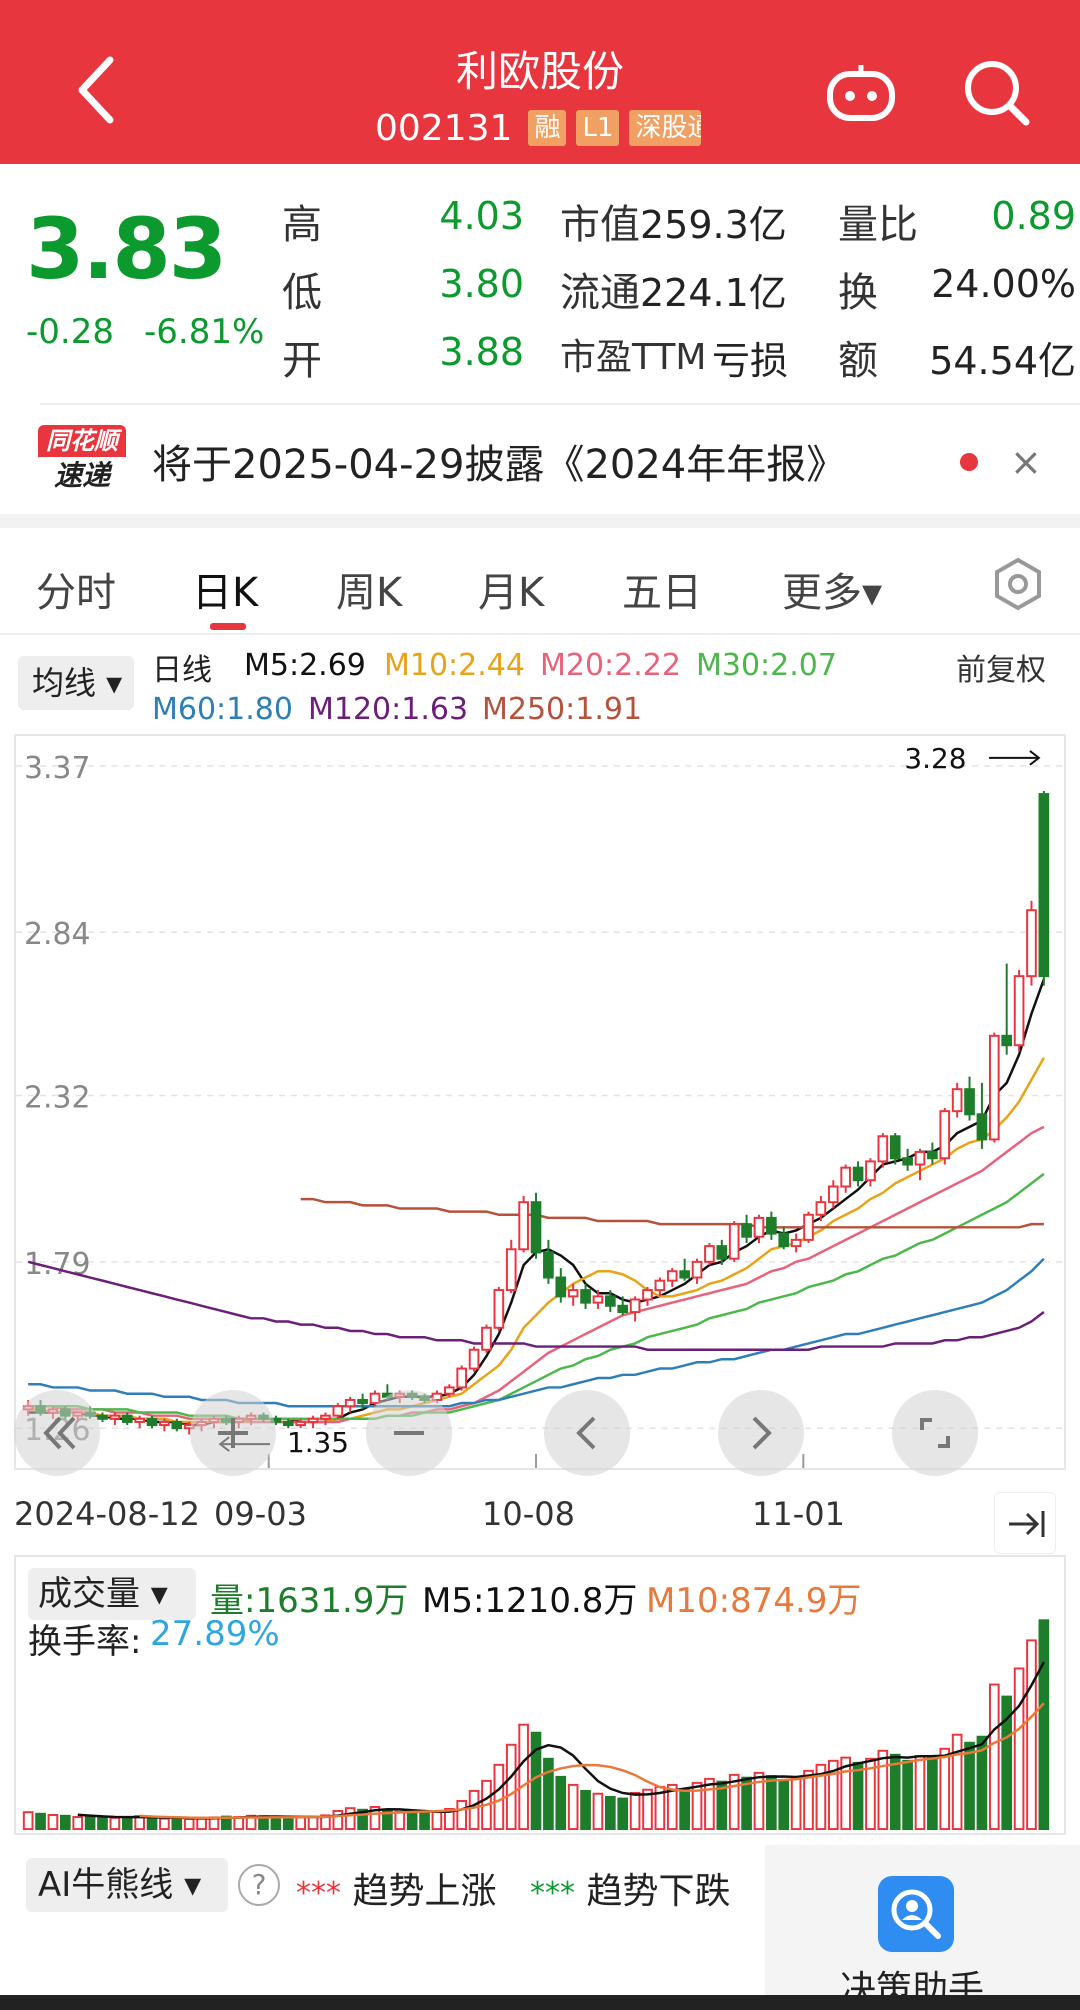 Image resolution: width=1080 pixels, height=2010 pixels. I want to click on stock-name: 利欧股份, so click(539, 71).